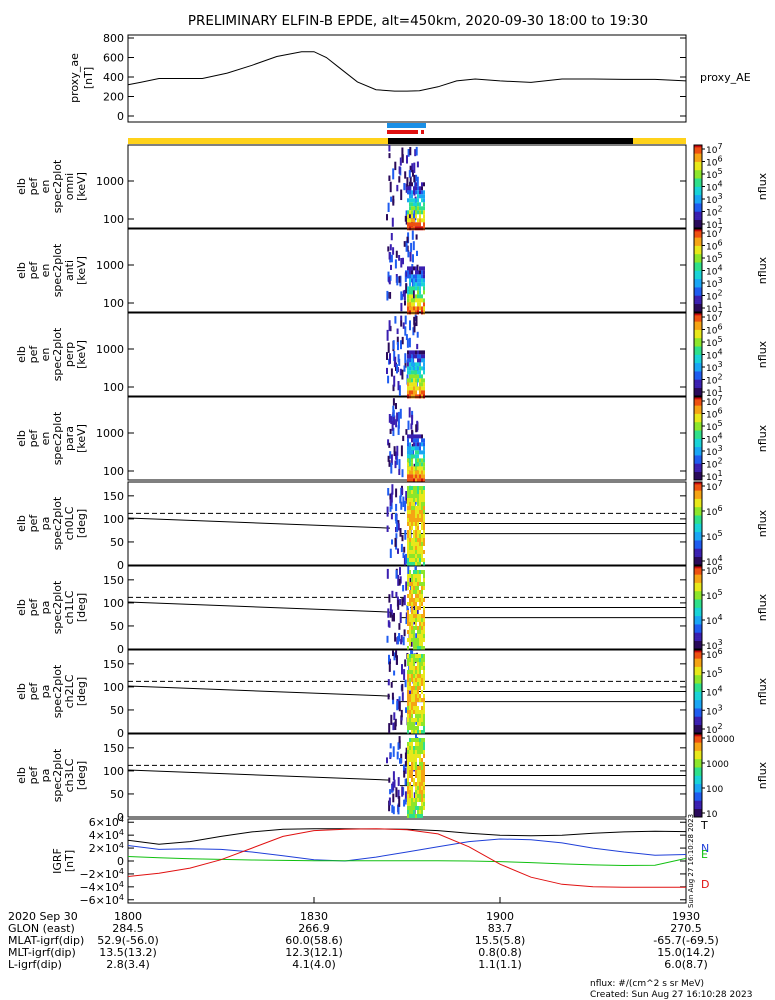 The image size is (775, 1000). Describe the element at coordinates (705, 848) in the screenshot. I see `igrf-legend-N: N` at that location.